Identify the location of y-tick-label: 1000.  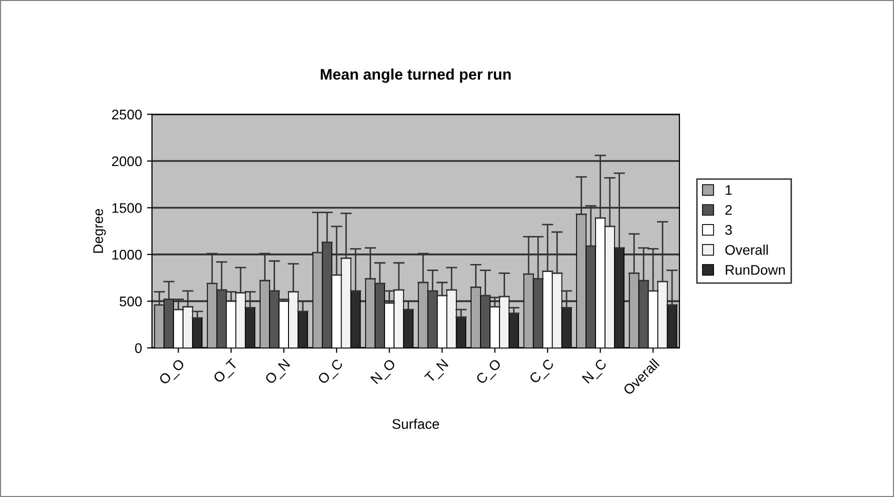
(127, 255).